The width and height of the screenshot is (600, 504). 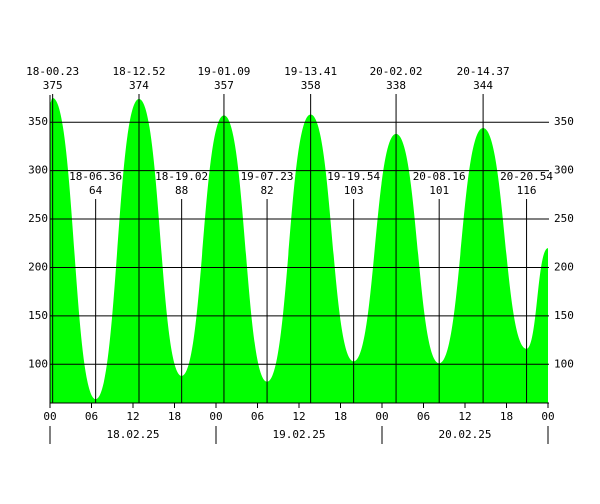 I want to click on y-tick-label-right: 300, so click(x=564, y=170).